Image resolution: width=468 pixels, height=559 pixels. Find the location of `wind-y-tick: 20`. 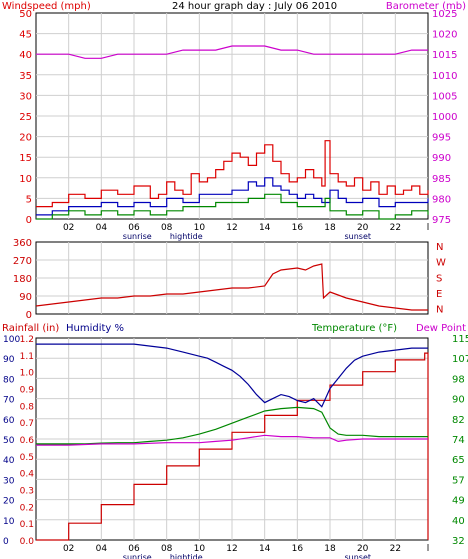

wind-y-tick: 20 is located at coordinates (25, 138).